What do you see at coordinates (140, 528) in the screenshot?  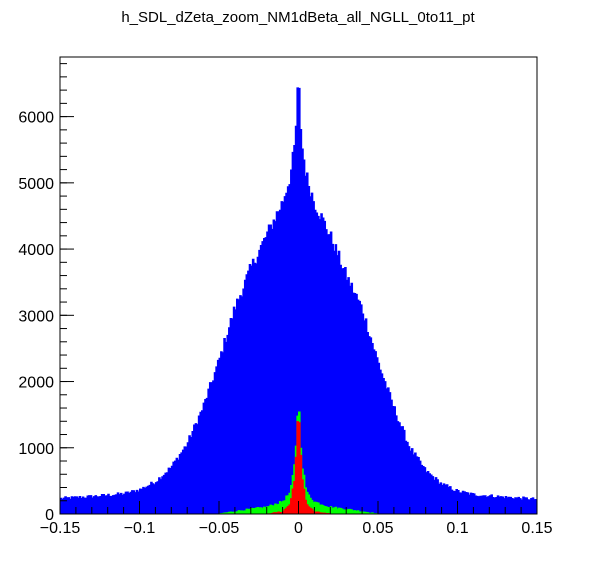 I see `x-tick-label: −0.1` at bounding box center [140, 528].